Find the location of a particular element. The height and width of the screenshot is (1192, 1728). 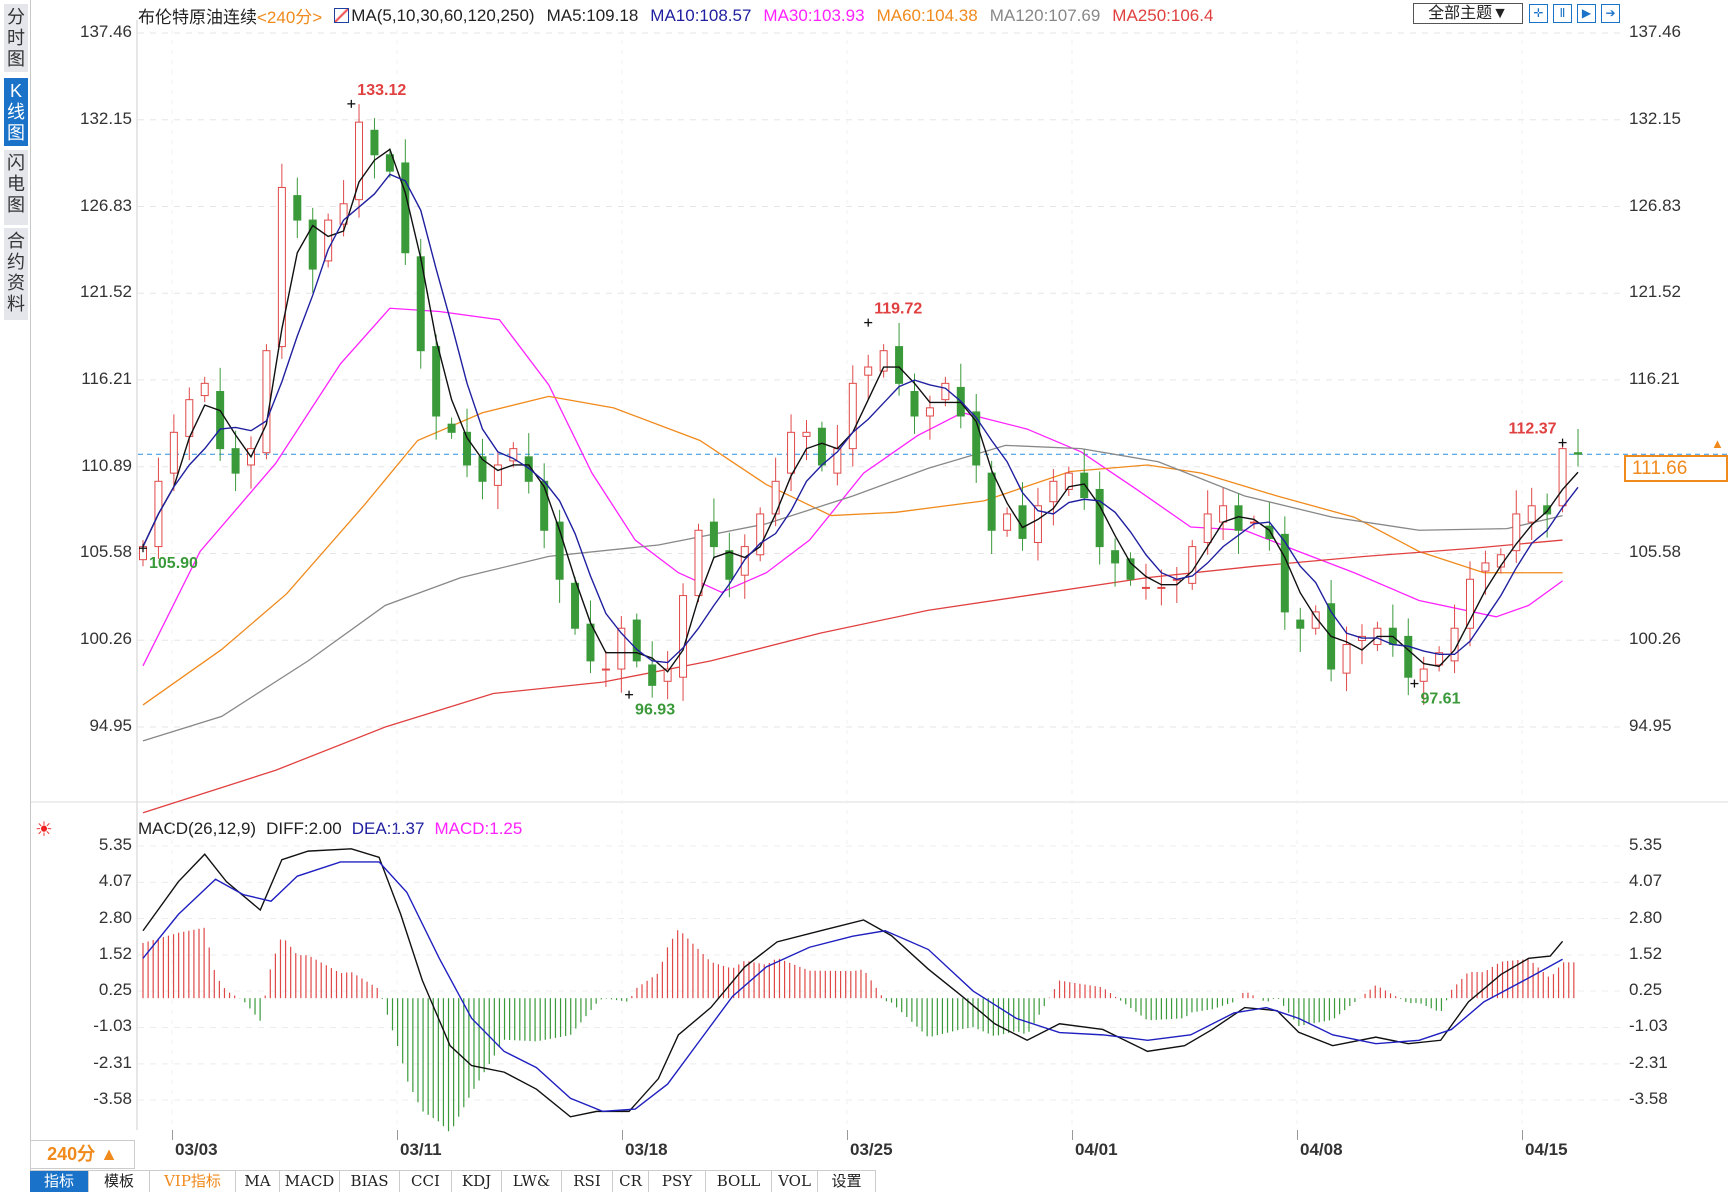

indicator-tab-5: BIAS is located at coordinates (370, 1181).